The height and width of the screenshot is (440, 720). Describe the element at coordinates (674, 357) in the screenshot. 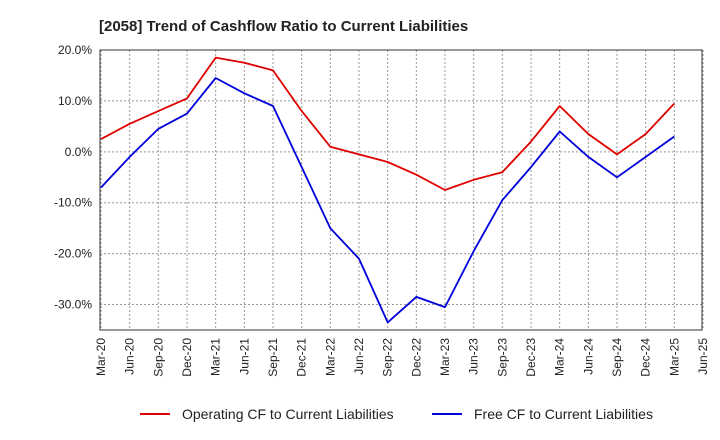

I see `x-tick-label: Mar-25` at that location.